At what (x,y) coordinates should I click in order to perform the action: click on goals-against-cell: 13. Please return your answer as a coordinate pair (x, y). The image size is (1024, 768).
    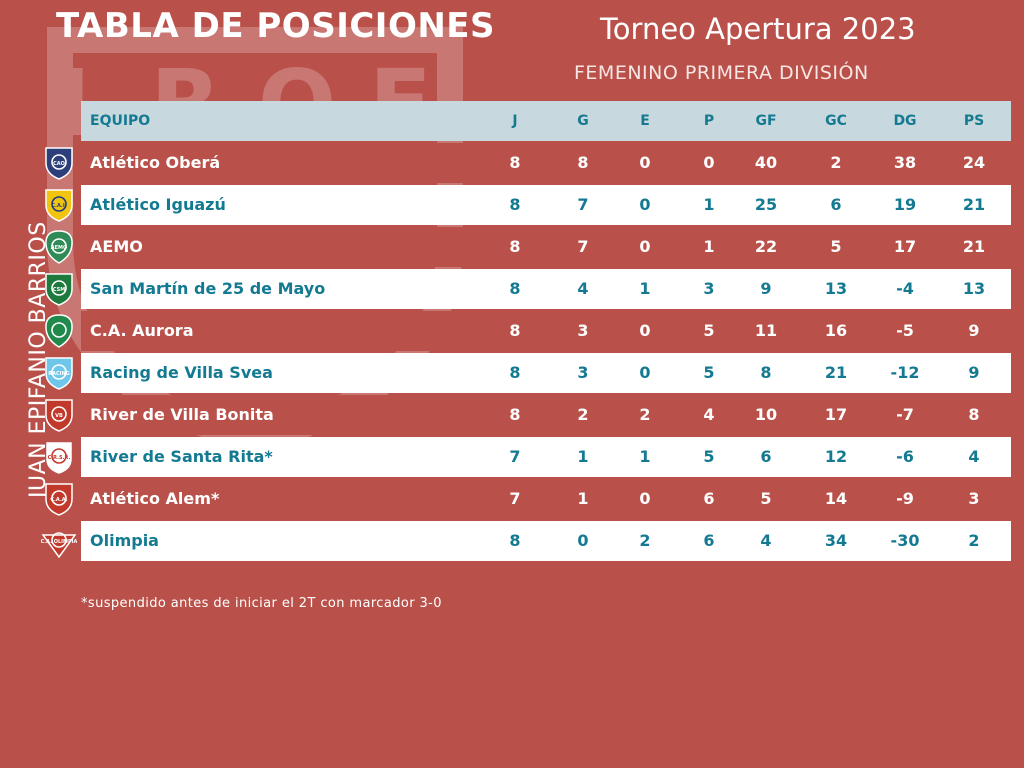
    Looking at the image, I should click on (836, 288).